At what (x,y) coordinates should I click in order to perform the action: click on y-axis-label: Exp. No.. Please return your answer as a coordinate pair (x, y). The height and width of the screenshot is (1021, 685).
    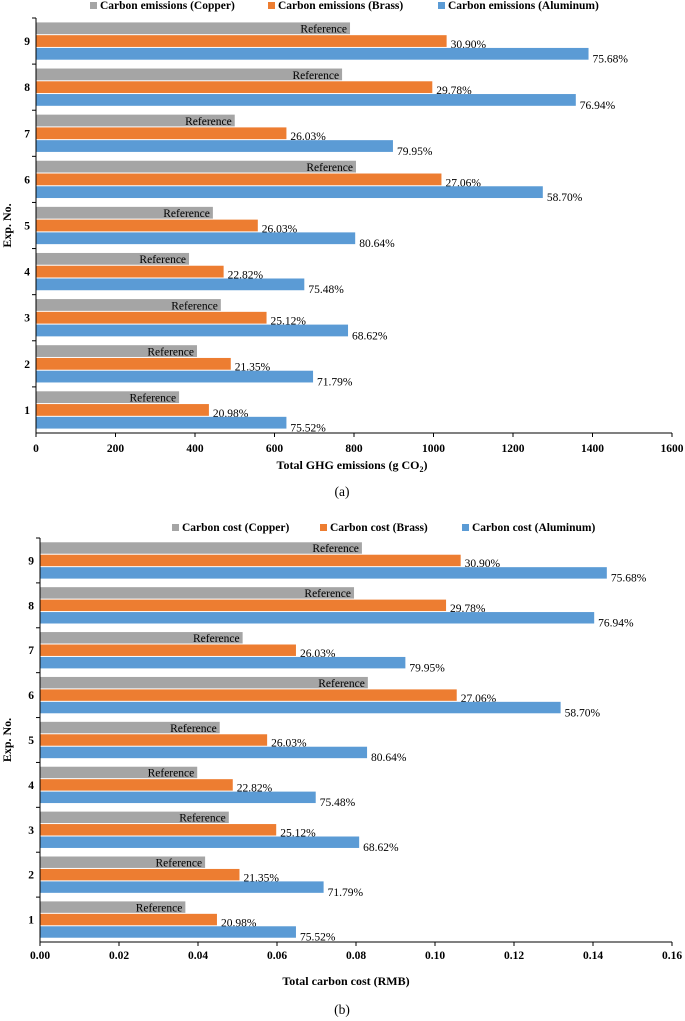
    Looking at the image, I should click on (7, 225).